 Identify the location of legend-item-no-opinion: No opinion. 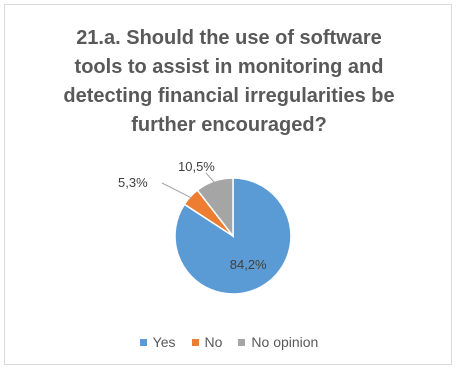
(278, 342).